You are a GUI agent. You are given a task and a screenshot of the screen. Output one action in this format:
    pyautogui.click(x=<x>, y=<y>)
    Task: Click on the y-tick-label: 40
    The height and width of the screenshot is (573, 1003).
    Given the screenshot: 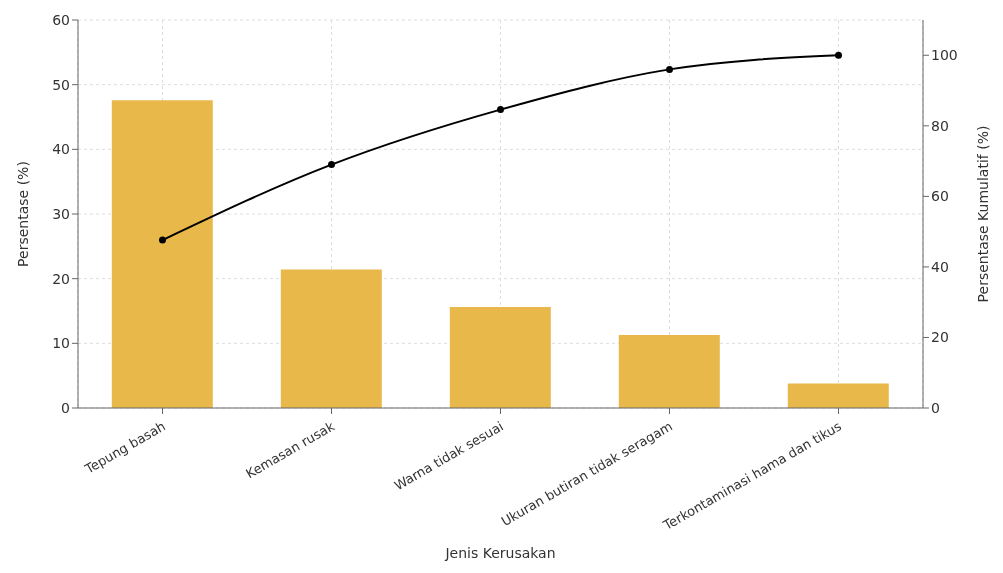 What is the action you would take?
    pyautogui.click(x=61, y=149)
    